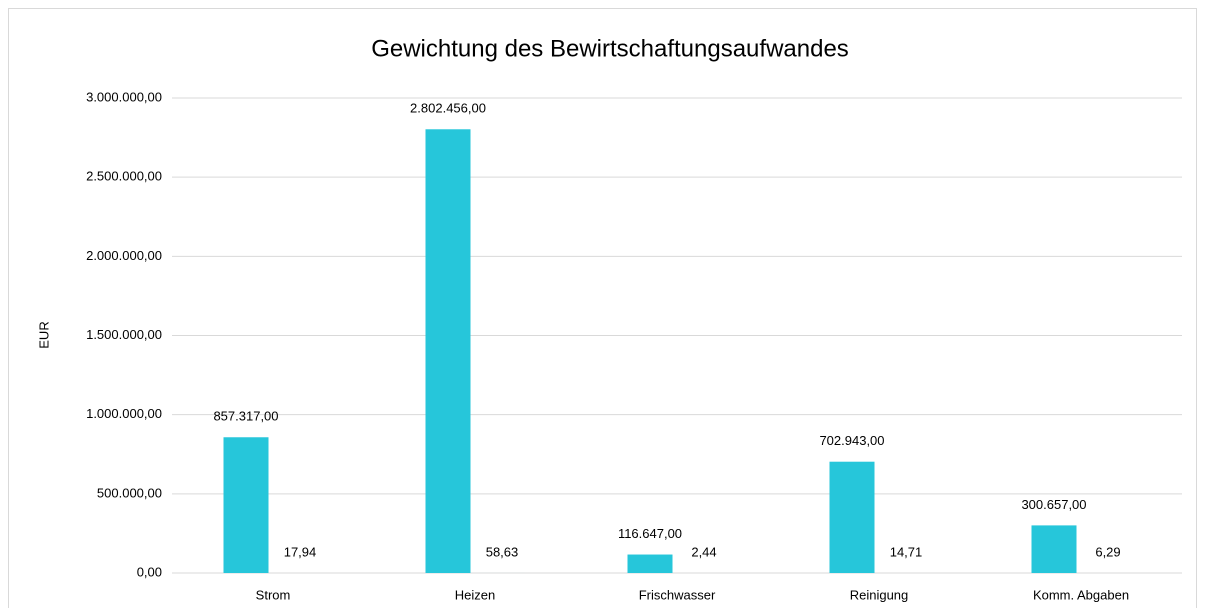 This screenshot has height=613, width=1205. I want to click on value-label: 2.802.456,00, so click(448, 108).